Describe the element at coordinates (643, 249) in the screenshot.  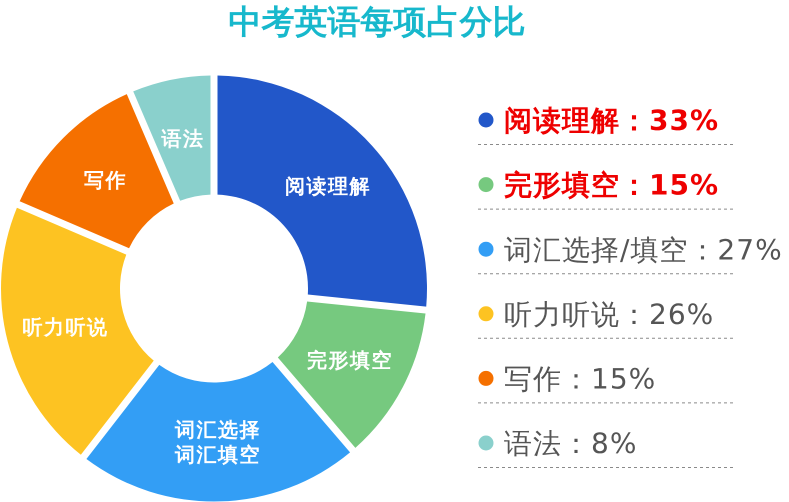
I see `legend-label: 词汇选择/填空：27%` at that location.